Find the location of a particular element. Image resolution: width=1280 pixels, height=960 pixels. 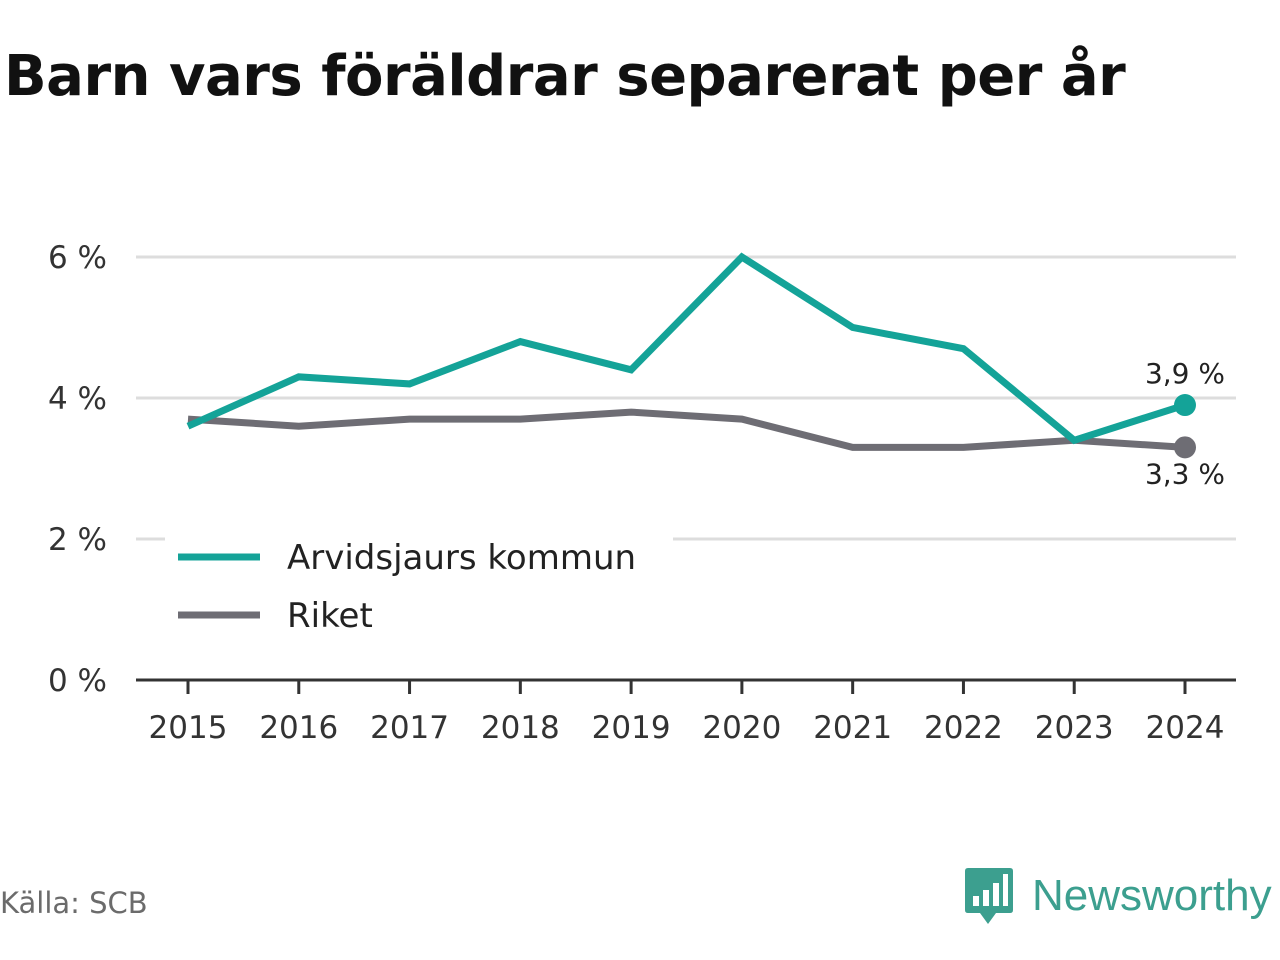

y-tick-label: 6 % is located at coordinates (77, 258).